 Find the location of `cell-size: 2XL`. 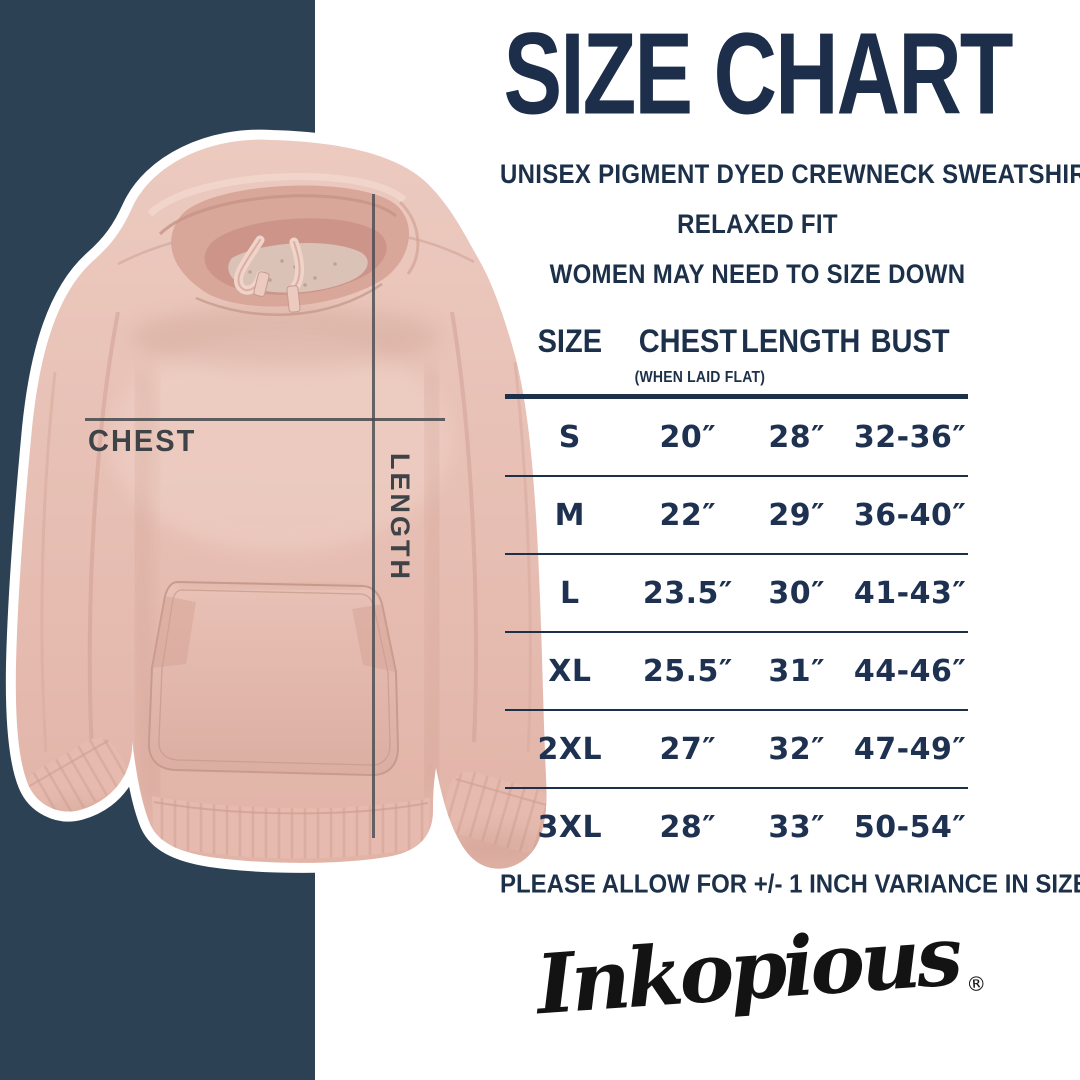

cell-size: 2XL is located at coordinates (570, 749).